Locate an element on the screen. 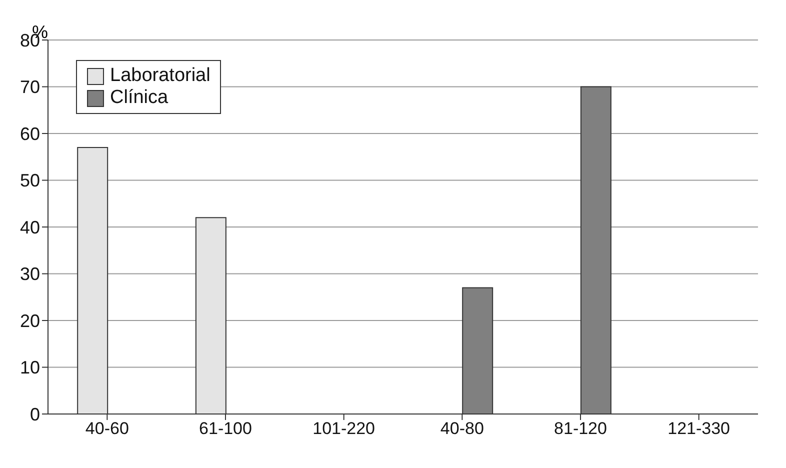 The width and height of the screenshot is (786, 468). x-tick-label: 101-220 is located at coordinates (344, 428).